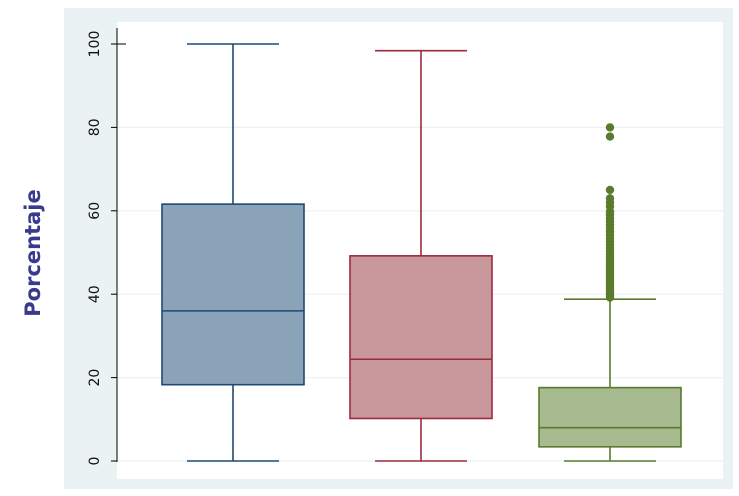  What do you see at coordinates (95, 378) in the screenshot?
I see `y-tick-label: 20` at bounding box center [95, 378].